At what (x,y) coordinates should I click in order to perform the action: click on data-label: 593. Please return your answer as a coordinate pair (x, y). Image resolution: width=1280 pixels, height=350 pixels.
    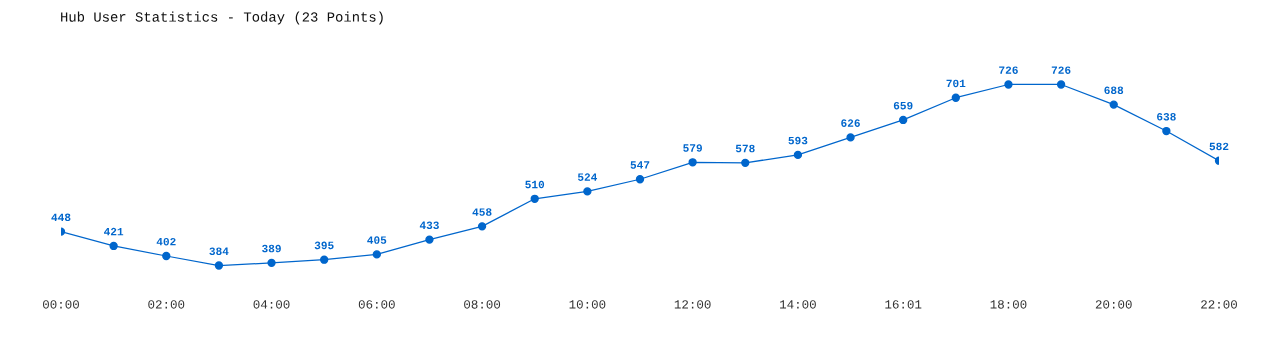
    Looking at the image, I should click on (798, 140).